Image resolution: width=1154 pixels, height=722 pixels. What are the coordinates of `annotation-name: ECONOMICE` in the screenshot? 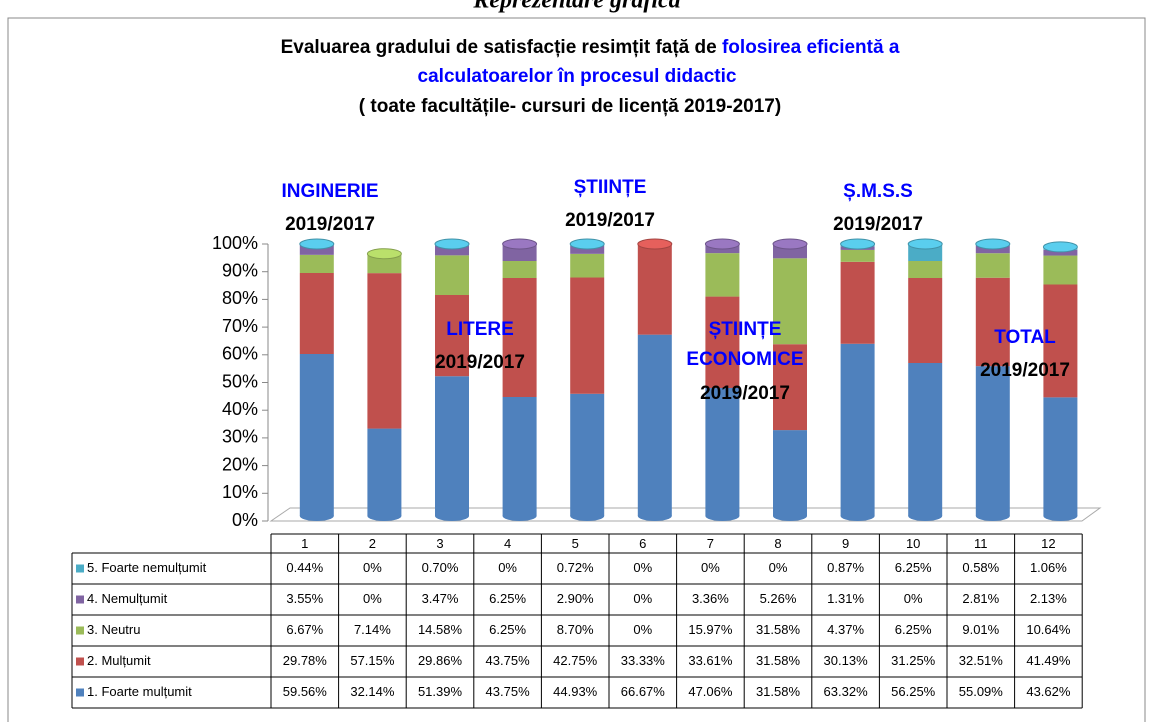 It's located at (744, 359).